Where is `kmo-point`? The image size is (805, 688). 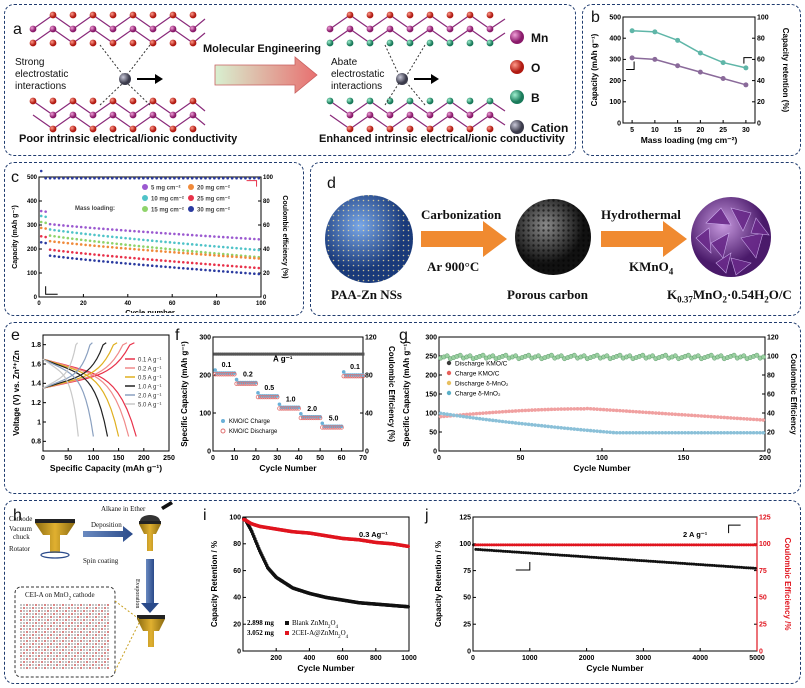 kmo-point is located at coordinates (564, 409).